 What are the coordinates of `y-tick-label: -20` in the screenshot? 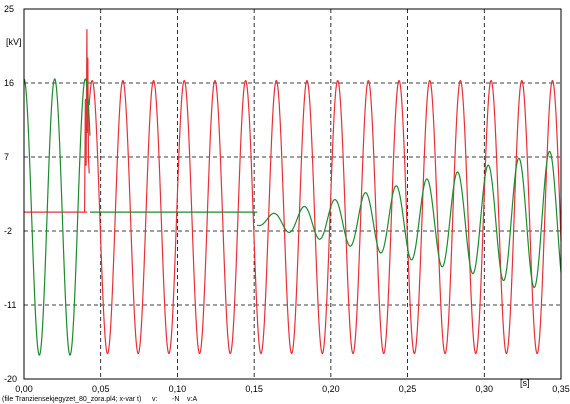 It's located at (10, 379).